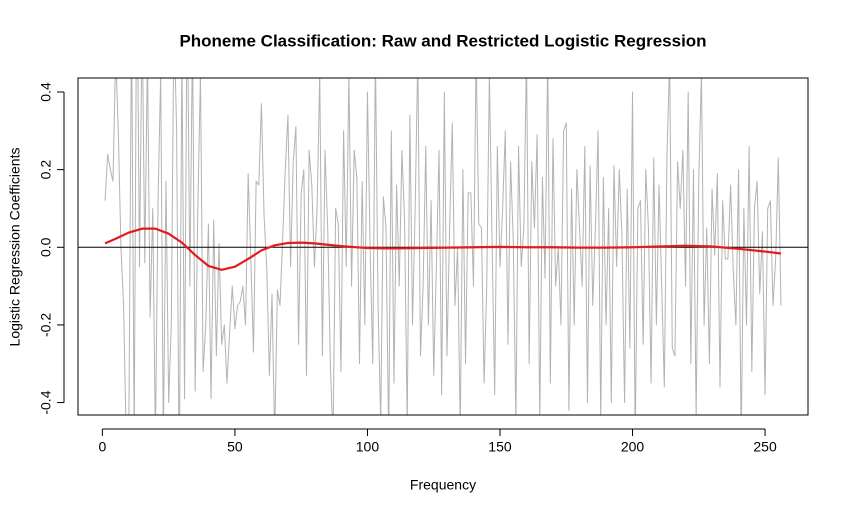 The height and width of the screenshot is (515, 850). What do you see at coordinates (443, 249) in the screenshot?
I see `restricted-coefficients-line` at bounding box center [443, 249].